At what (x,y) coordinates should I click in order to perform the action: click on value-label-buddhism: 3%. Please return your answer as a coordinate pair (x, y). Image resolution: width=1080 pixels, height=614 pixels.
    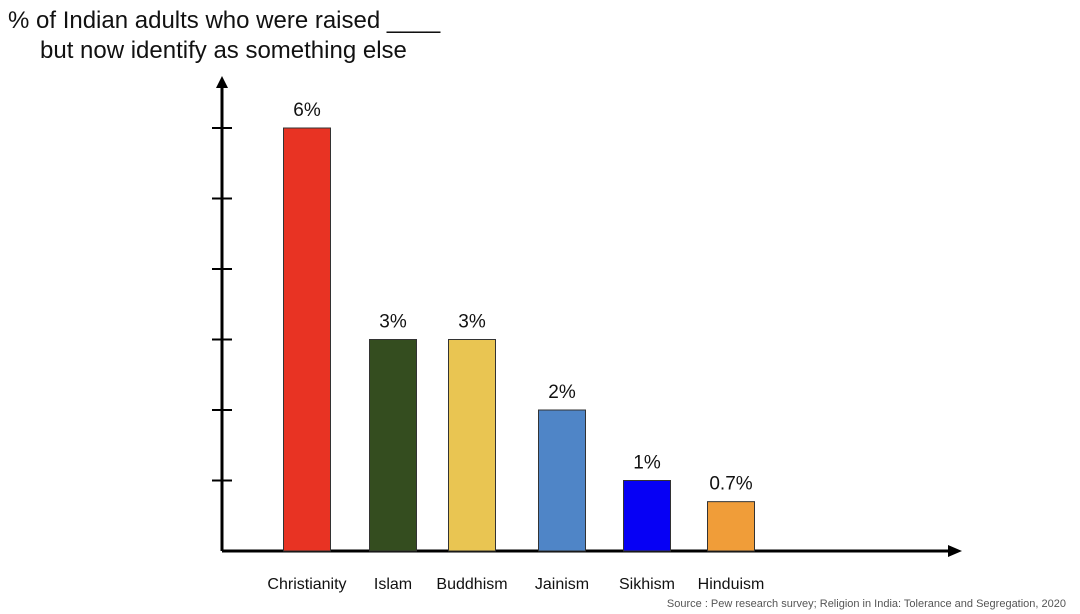
    Looking at the image, I should click on (472, 322).